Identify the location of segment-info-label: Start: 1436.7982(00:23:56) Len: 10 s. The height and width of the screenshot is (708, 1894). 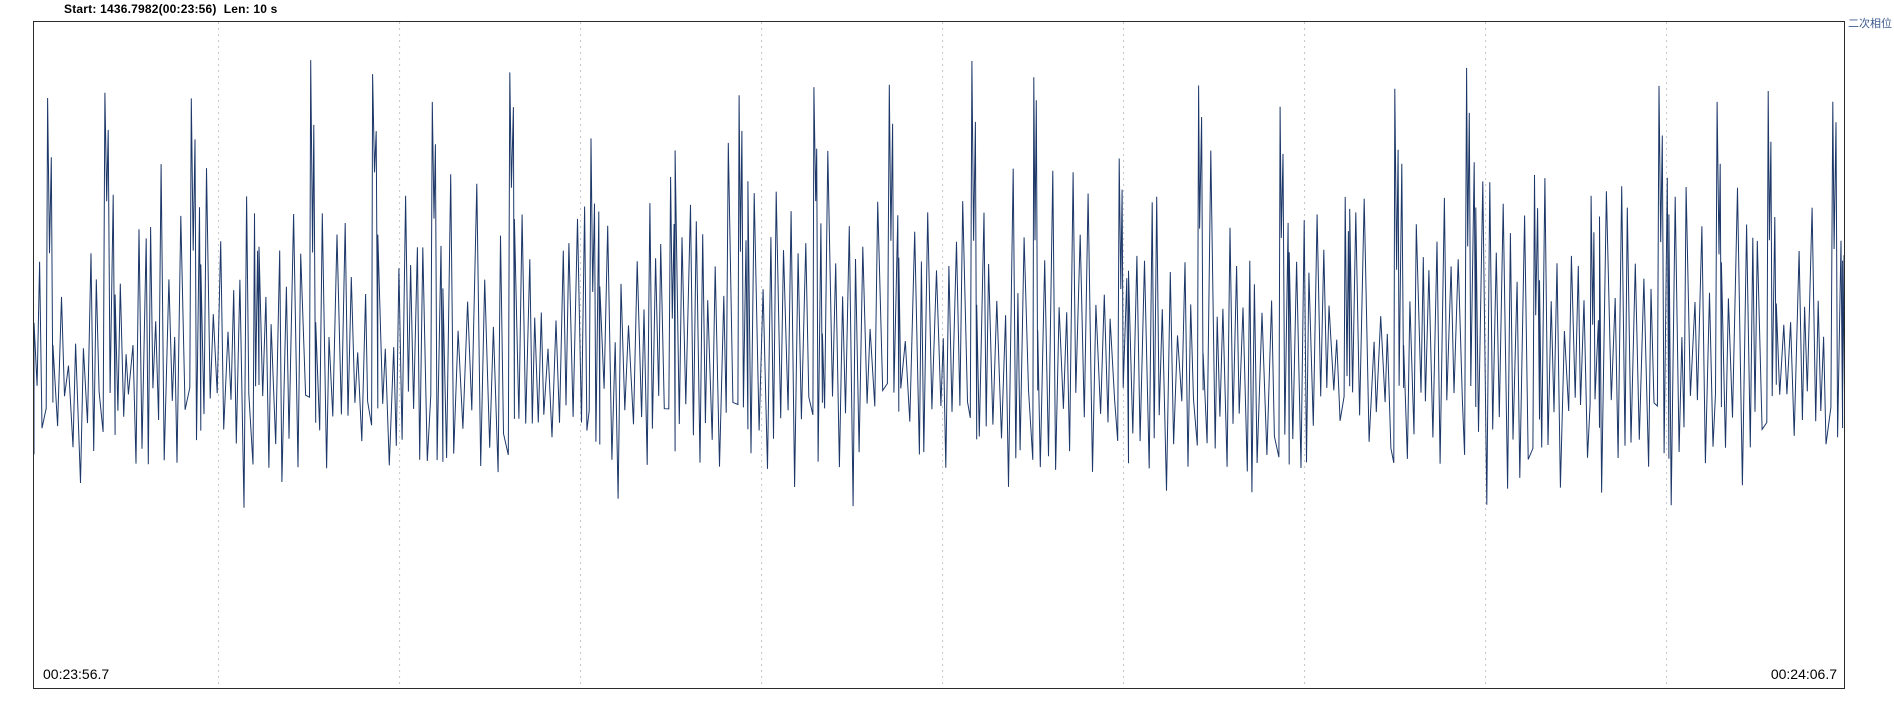
(171, 9).